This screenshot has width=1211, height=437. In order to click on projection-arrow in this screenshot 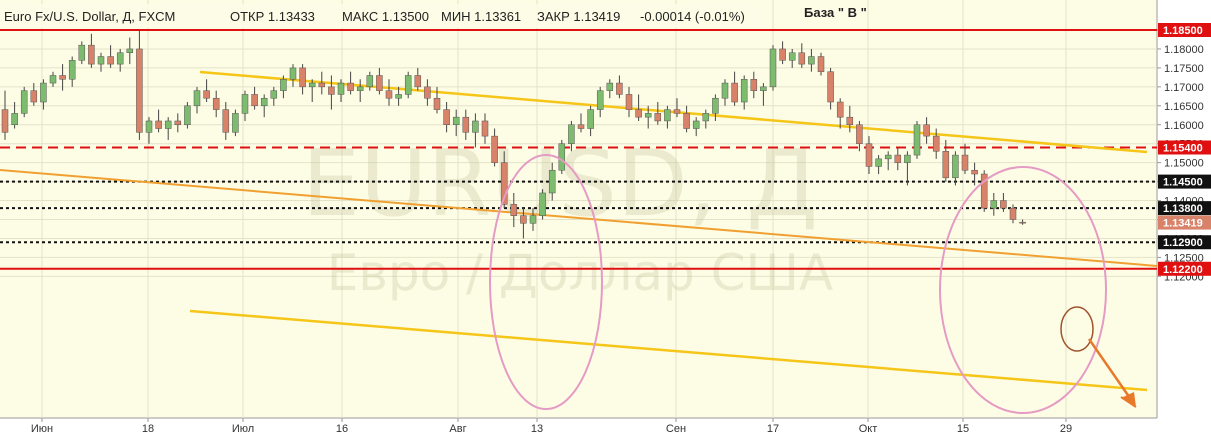, I will do `click(1112, 373)`.